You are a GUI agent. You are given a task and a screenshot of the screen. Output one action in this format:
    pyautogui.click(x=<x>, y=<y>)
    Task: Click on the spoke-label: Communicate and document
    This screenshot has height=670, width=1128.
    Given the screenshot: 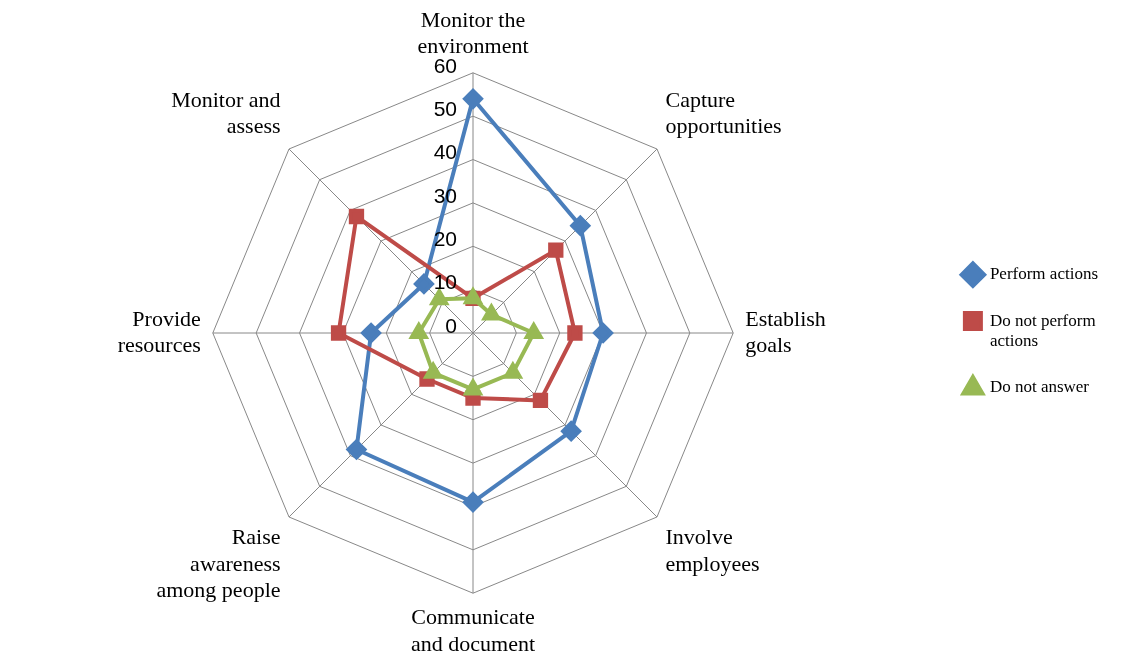 What is the action you would take?
    pyautogui.click(x=473, y=630)
    